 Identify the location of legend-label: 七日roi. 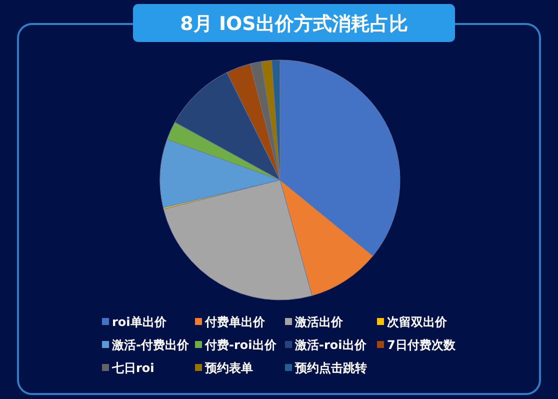
(132, 368).